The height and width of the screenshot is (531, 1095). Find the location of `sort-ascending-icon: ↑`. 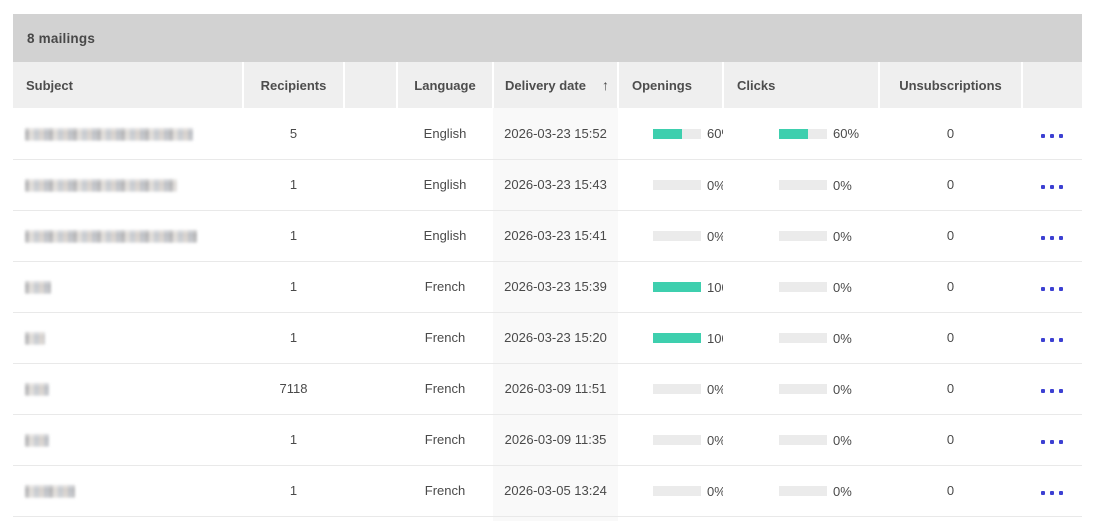

sort-ascending-icon: ↑ is located at coordinates (605, 85).